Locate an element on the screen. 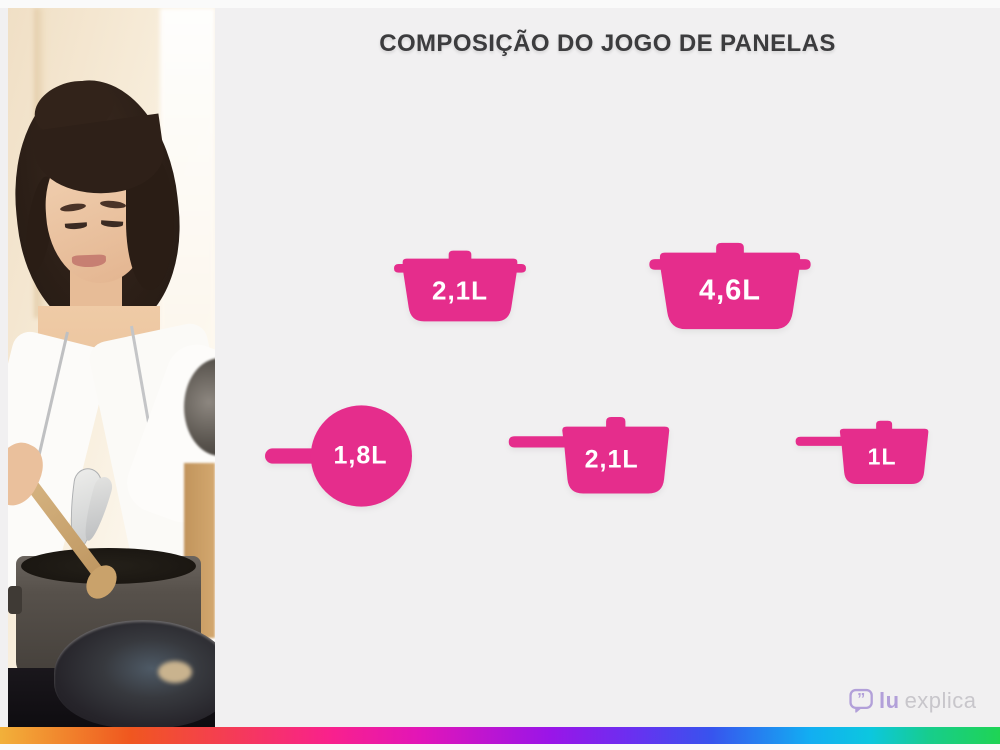  lu-explica-logo: ” lu explica is located at coordinates (913, 701).